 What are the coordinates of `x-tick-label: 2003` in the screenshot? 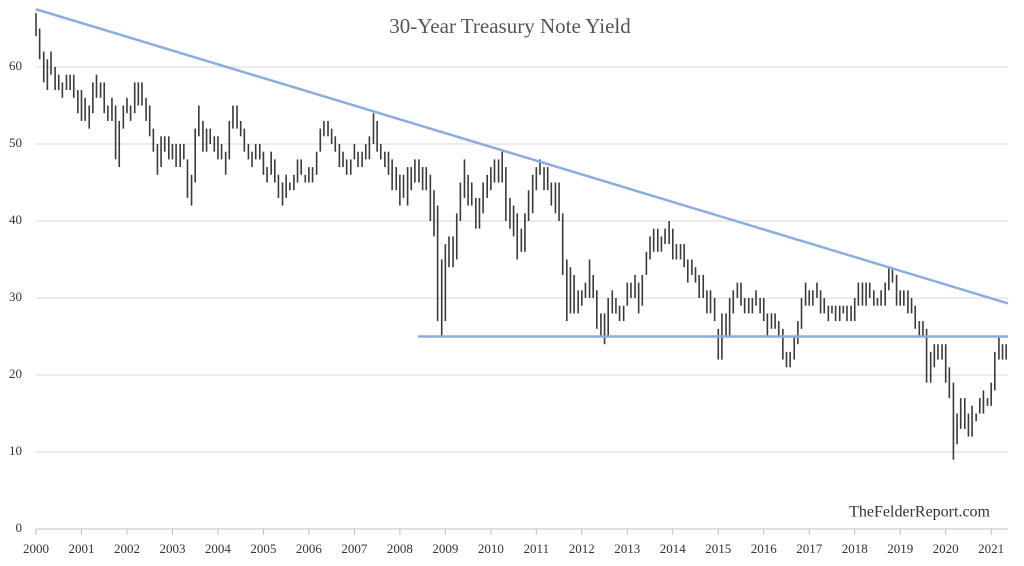 It's located at (172, 548).